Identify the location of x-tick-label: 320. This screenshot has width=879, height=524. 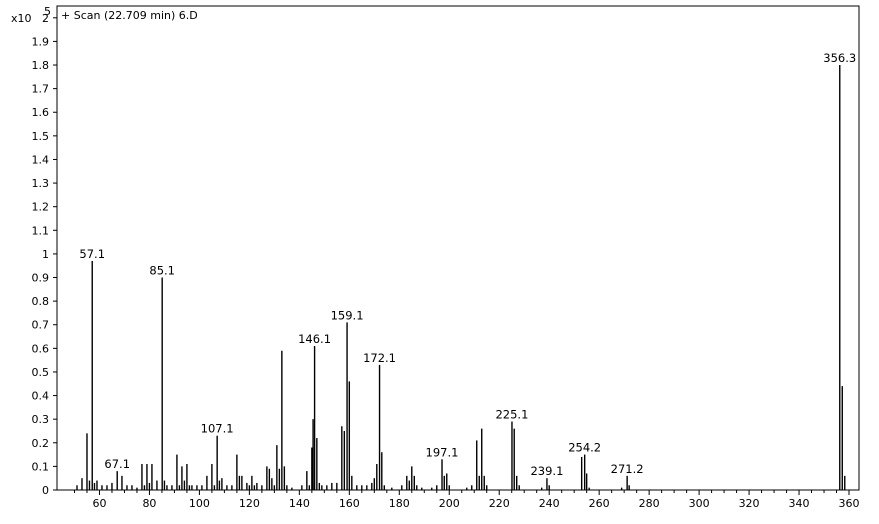
(749, 503).